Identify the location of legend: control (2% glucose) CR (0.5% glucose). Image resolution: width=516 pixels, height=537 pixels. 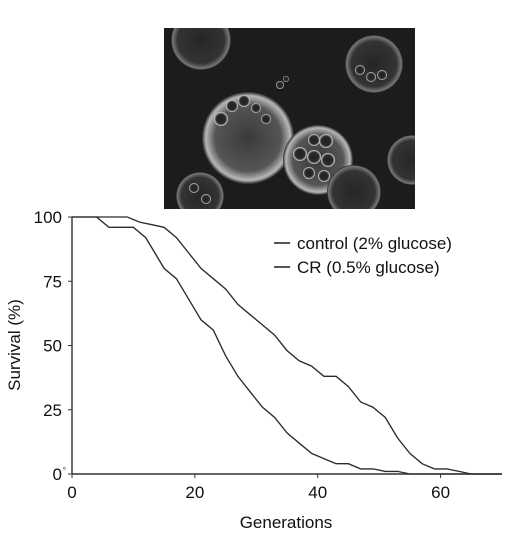
(363, 255).